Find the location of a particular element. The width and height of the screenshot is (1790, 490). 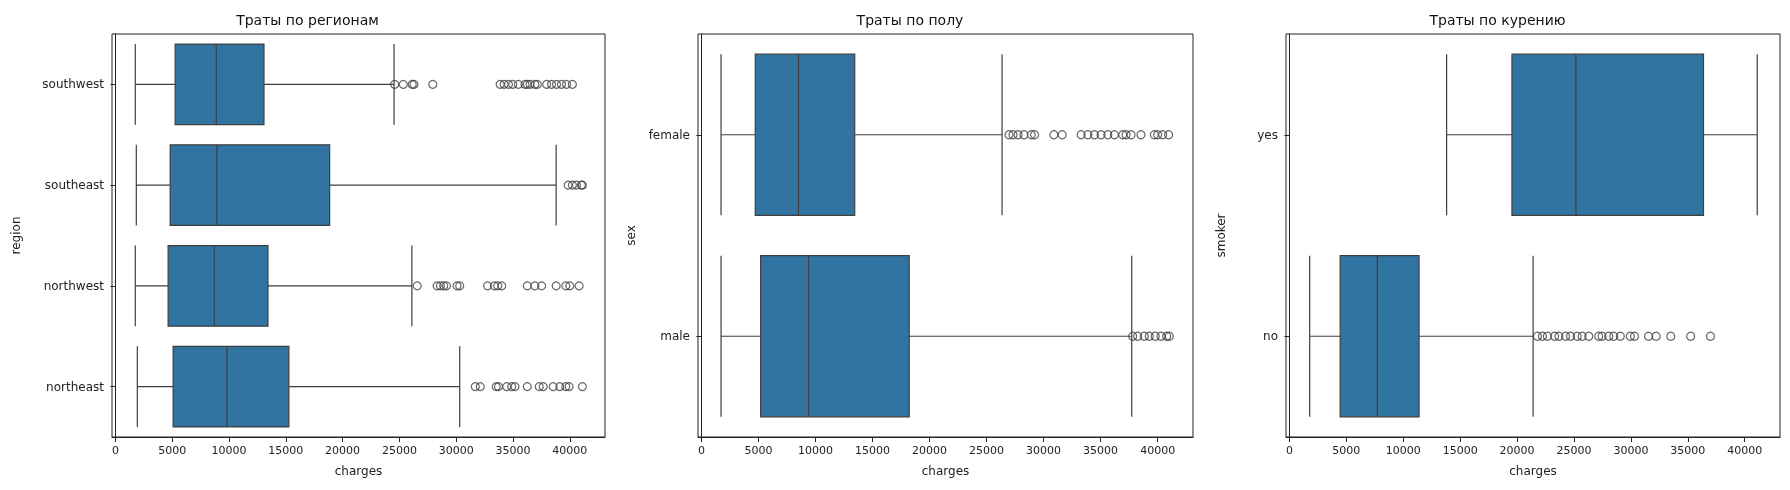

chart-title: Траты по курению is located at coordinates (1497, 20).